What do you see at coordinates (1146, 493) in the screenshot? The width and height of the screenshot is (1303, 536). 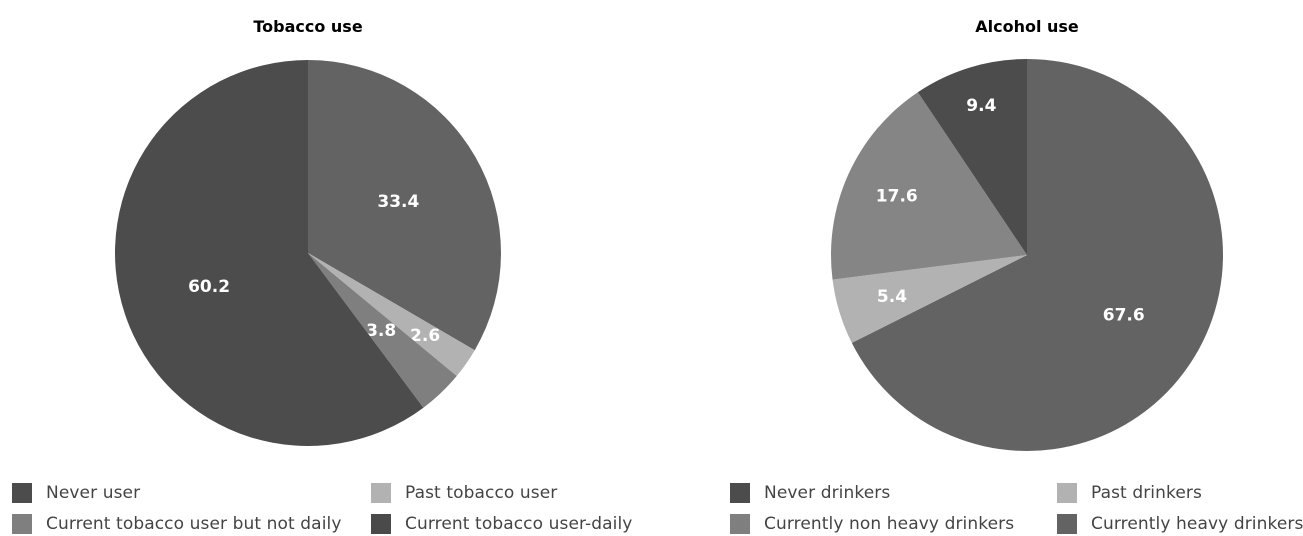 I see `legend-label: Past drinkers` at bounding box center [1146, 493].